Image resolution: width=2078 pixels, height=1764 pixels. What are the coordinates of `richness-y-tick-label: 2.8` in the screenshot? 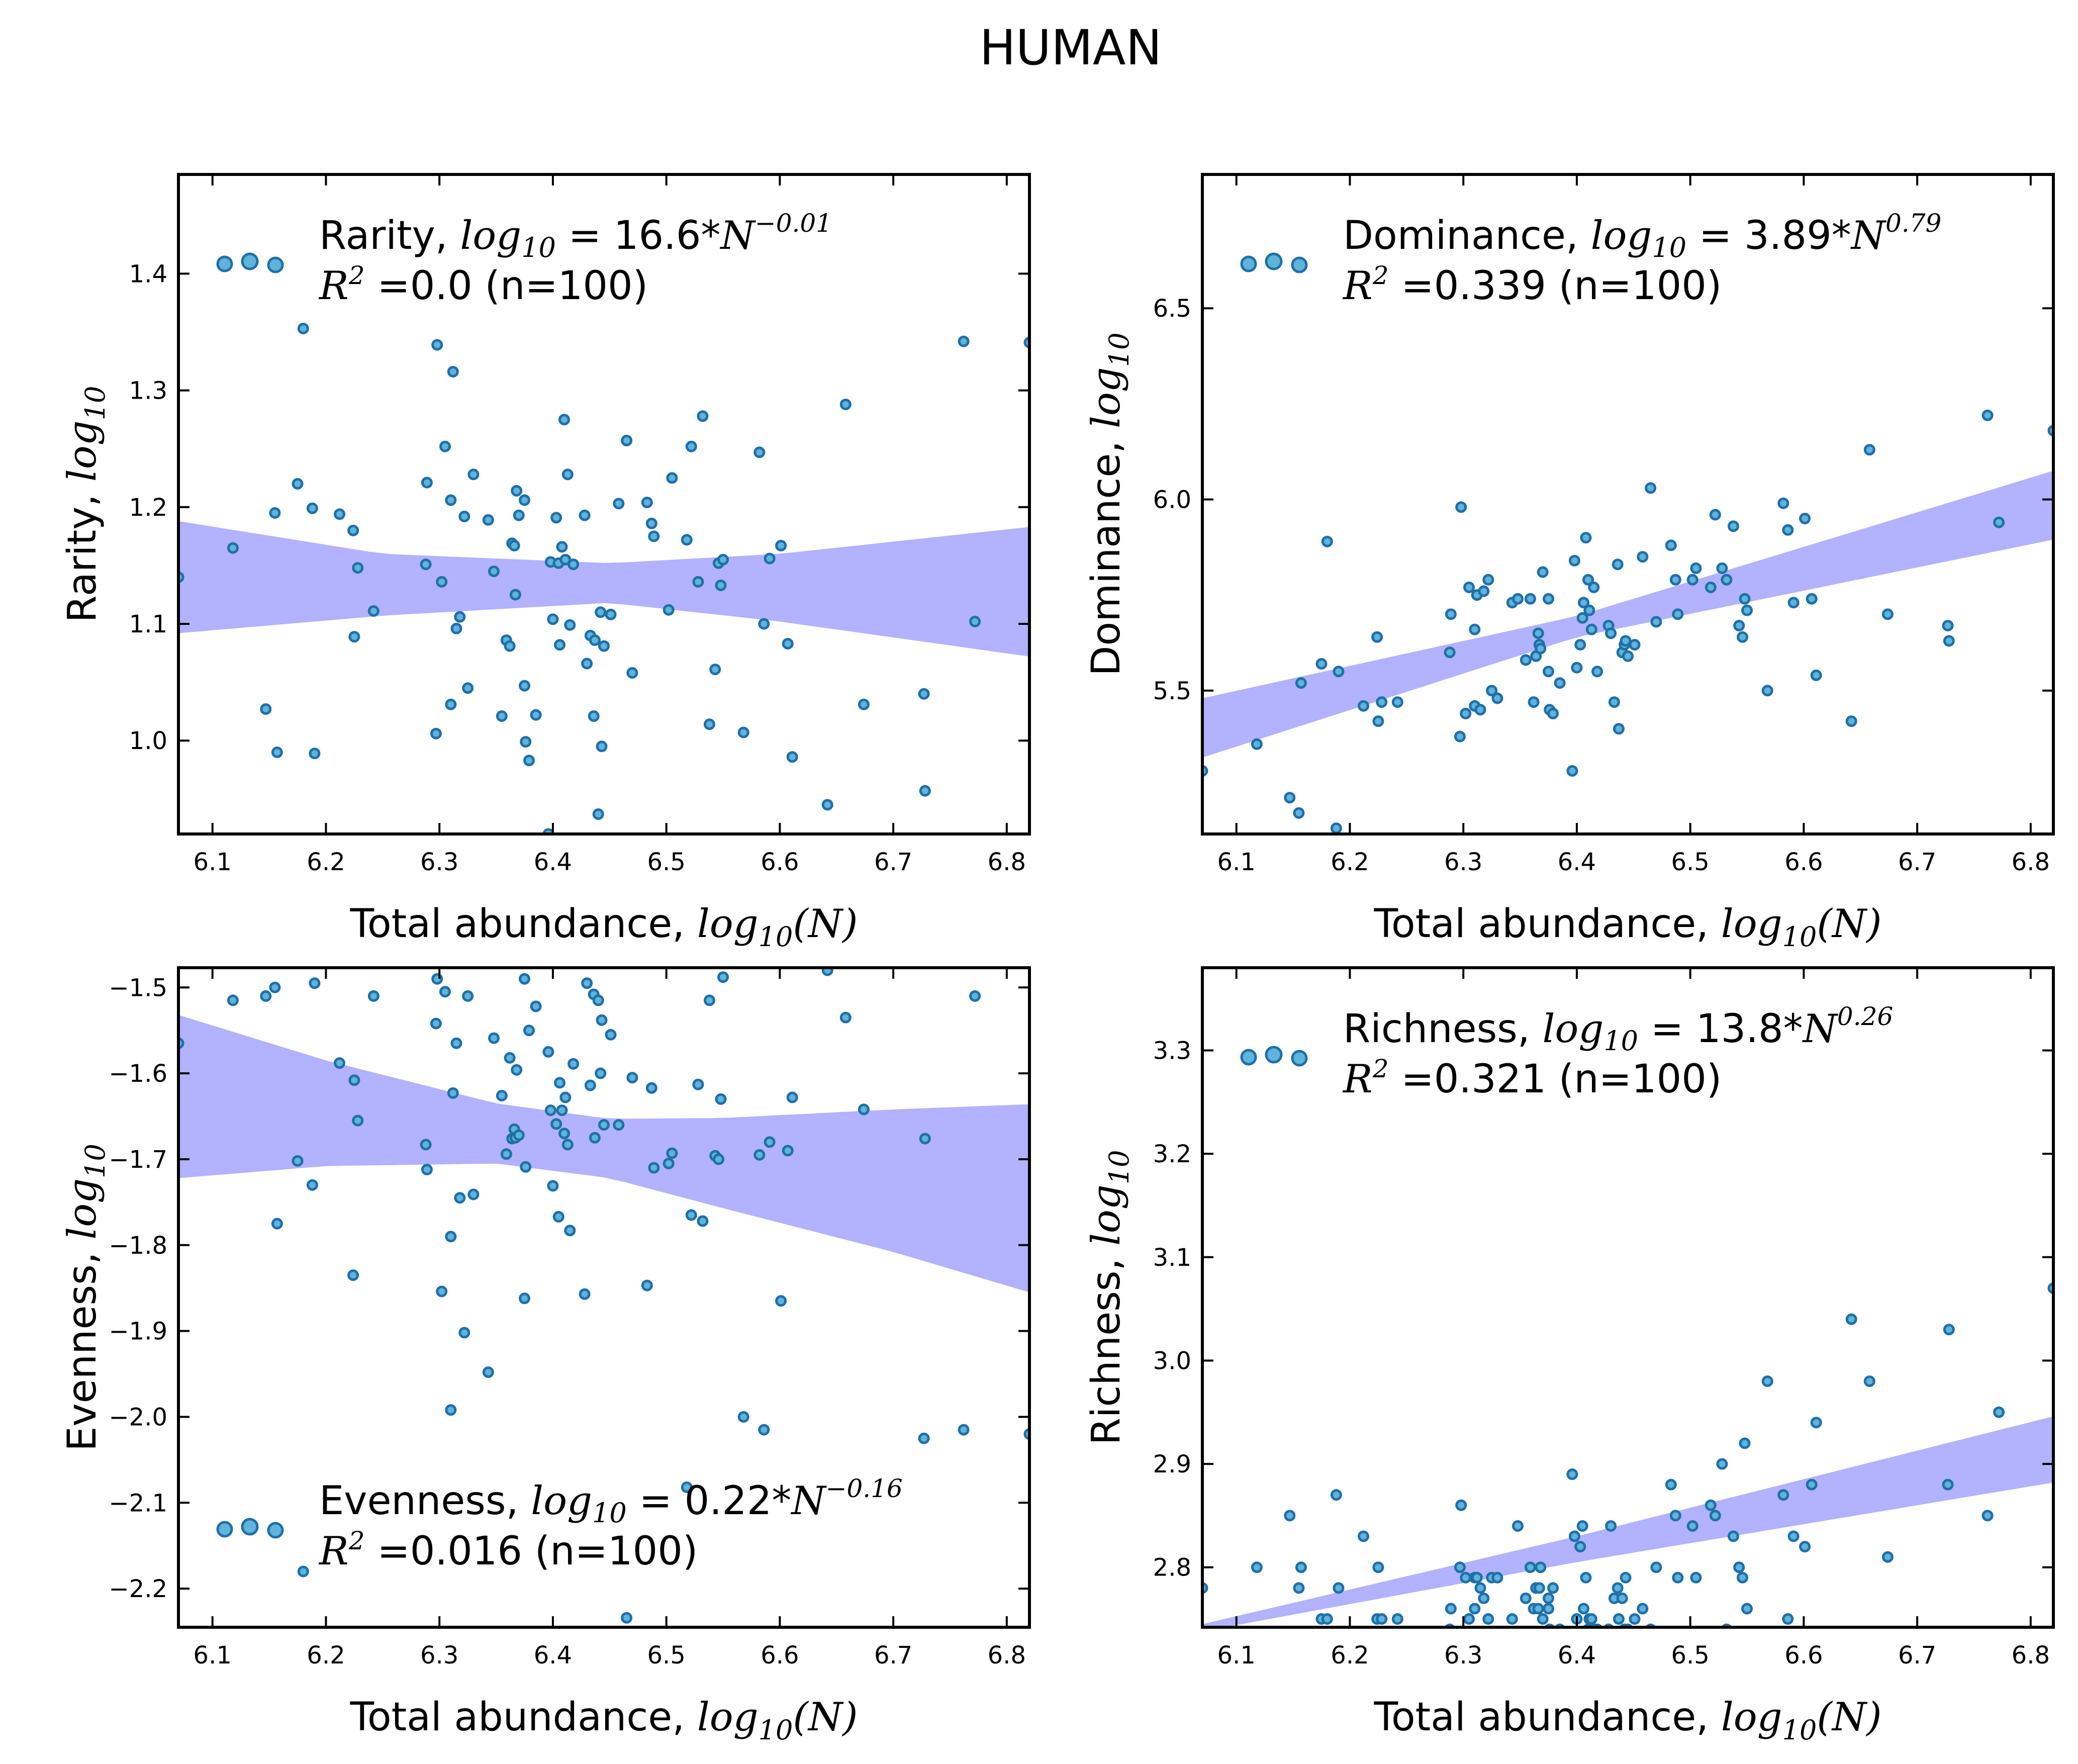 It's located at (1172, 1568).